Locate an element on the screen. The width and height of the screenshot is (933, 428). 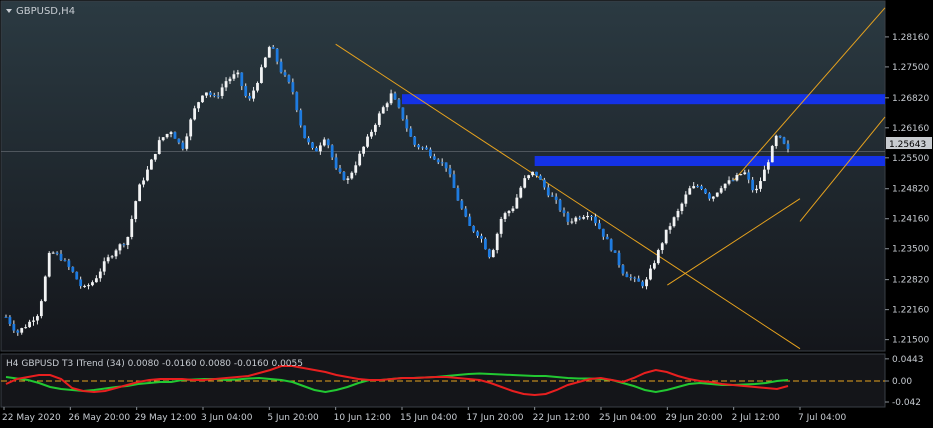
price-tick-label: 1.27500 is located at coordinates (910, 68).